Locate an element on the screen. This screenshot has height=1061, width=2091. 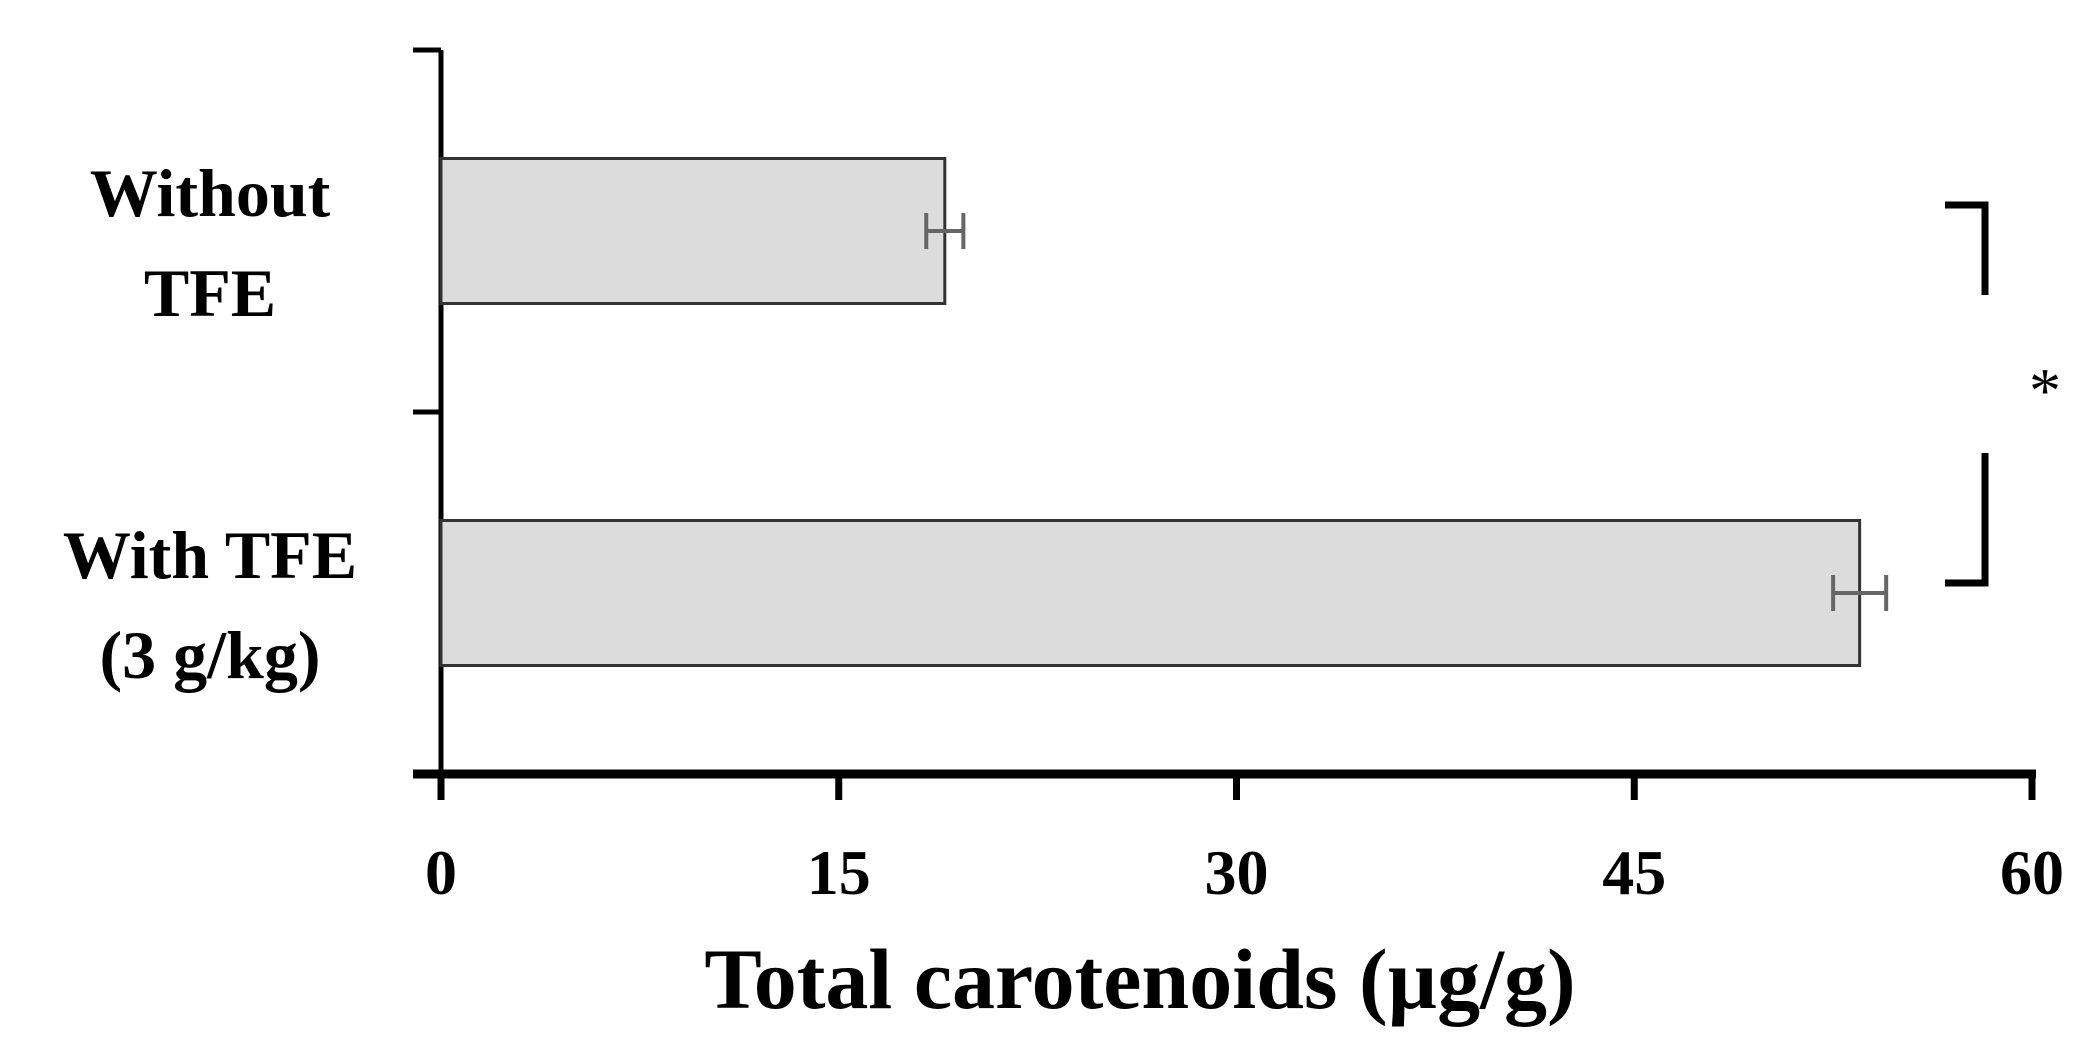
significance-label: * is located at coordinates (2045, 390).